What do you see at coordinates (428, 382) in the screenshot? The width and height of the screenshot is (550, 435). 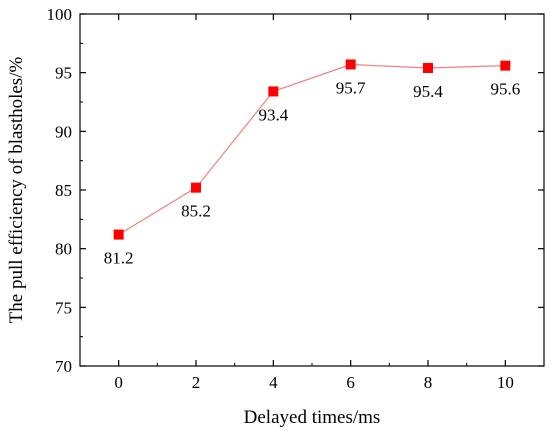 I see `x-tick-label: 8` at bounding box center [428, 382].